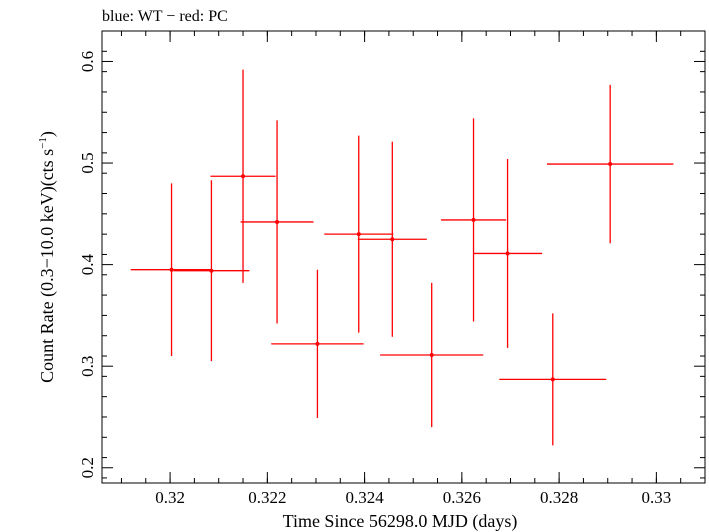 The image size is (709, 532). What do you see at coordinates (43, 143) in the screenshot?
I see `y-axis-label-sup: −1` at bounding box center [43, 143].